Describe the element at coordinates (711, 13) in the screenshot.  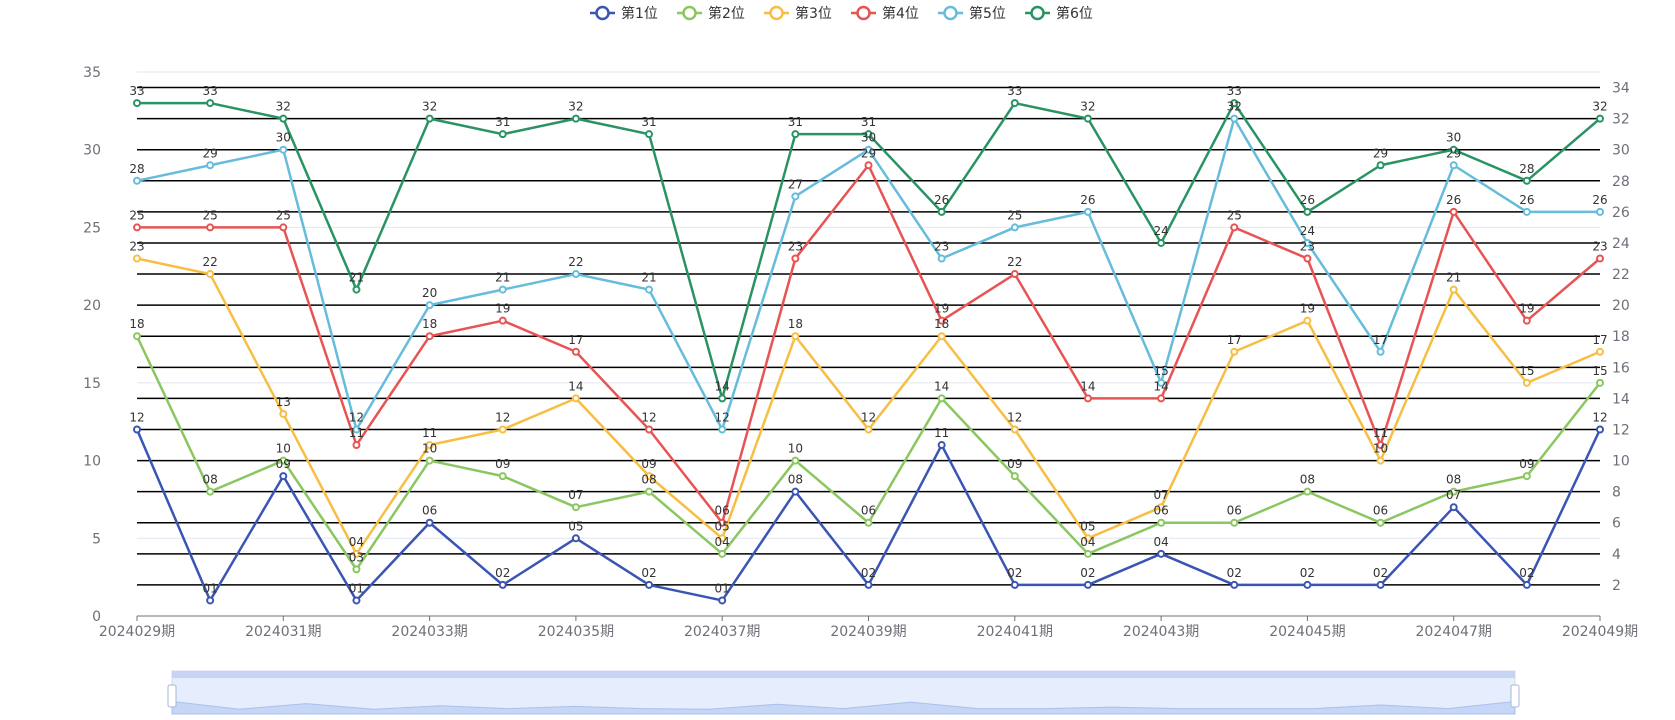
I see `legend-item: 第2位` at that location.